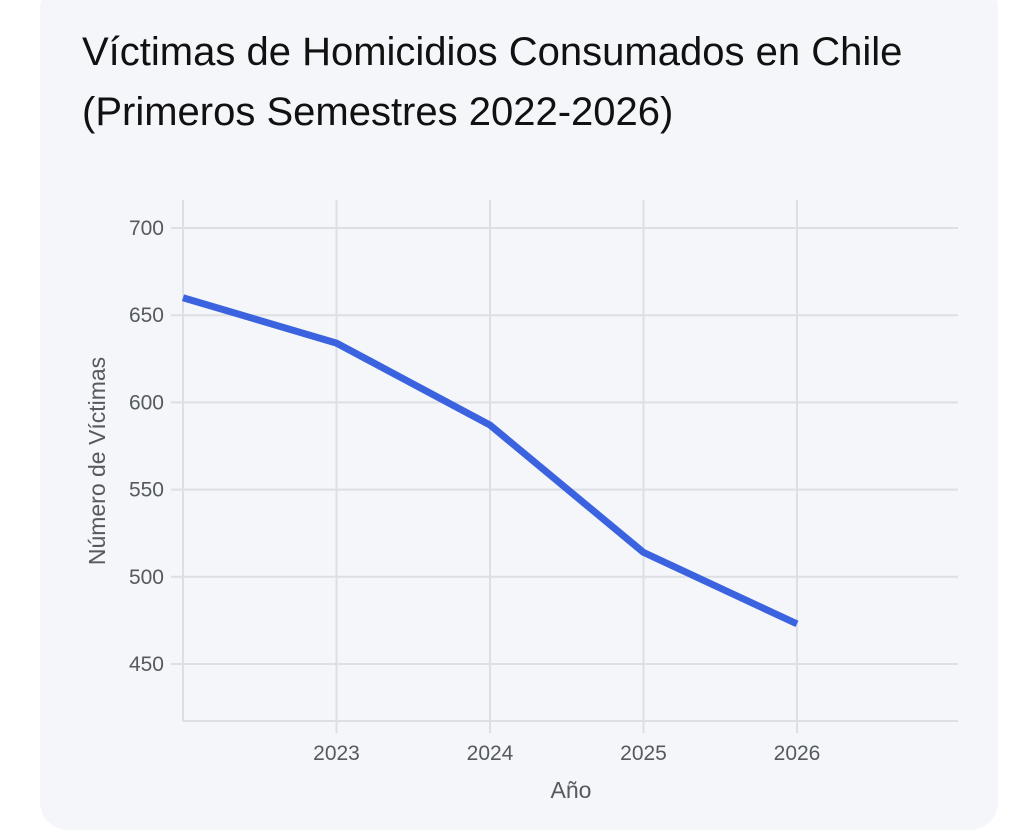 This screenshot has height=835, width=1024. I want to click on y-tick-label: 600, so click(146, 402).